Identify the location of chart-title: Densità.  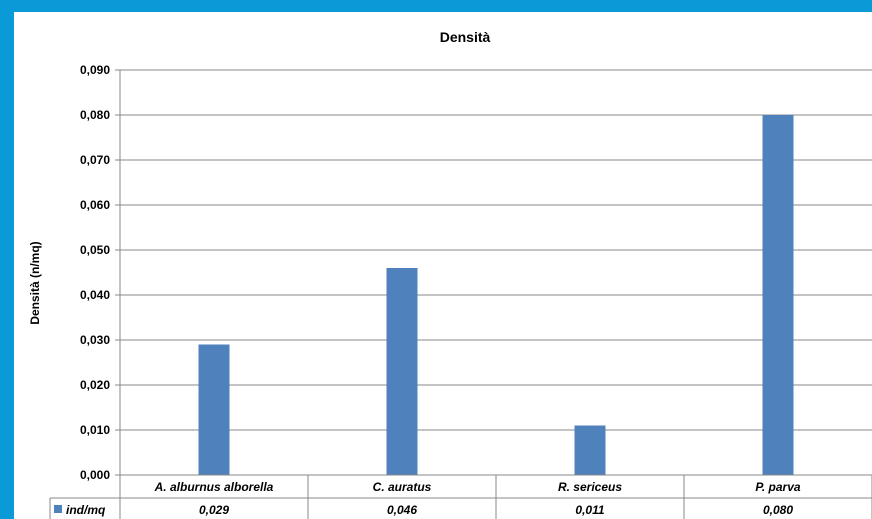
(465, 37).